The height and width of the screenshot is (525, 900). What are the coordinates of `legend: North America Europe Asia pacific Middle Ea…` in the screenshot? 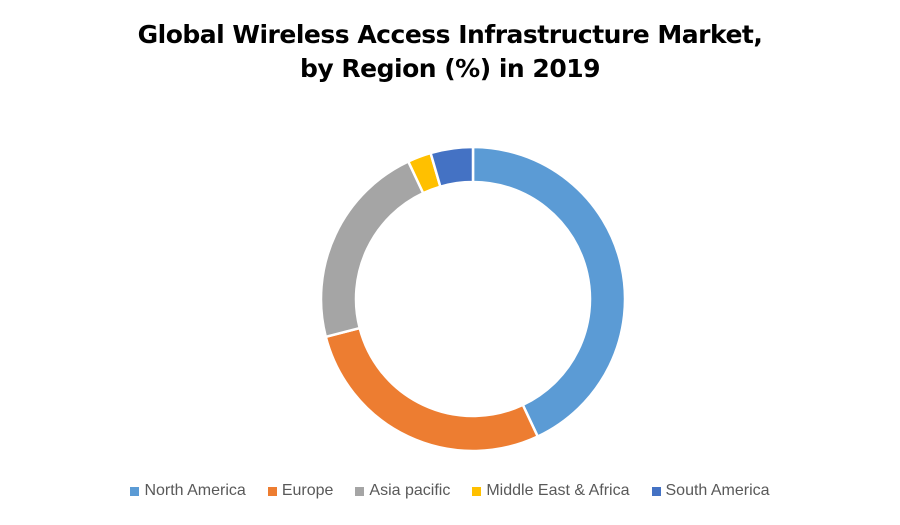 It's located at (450, 491).